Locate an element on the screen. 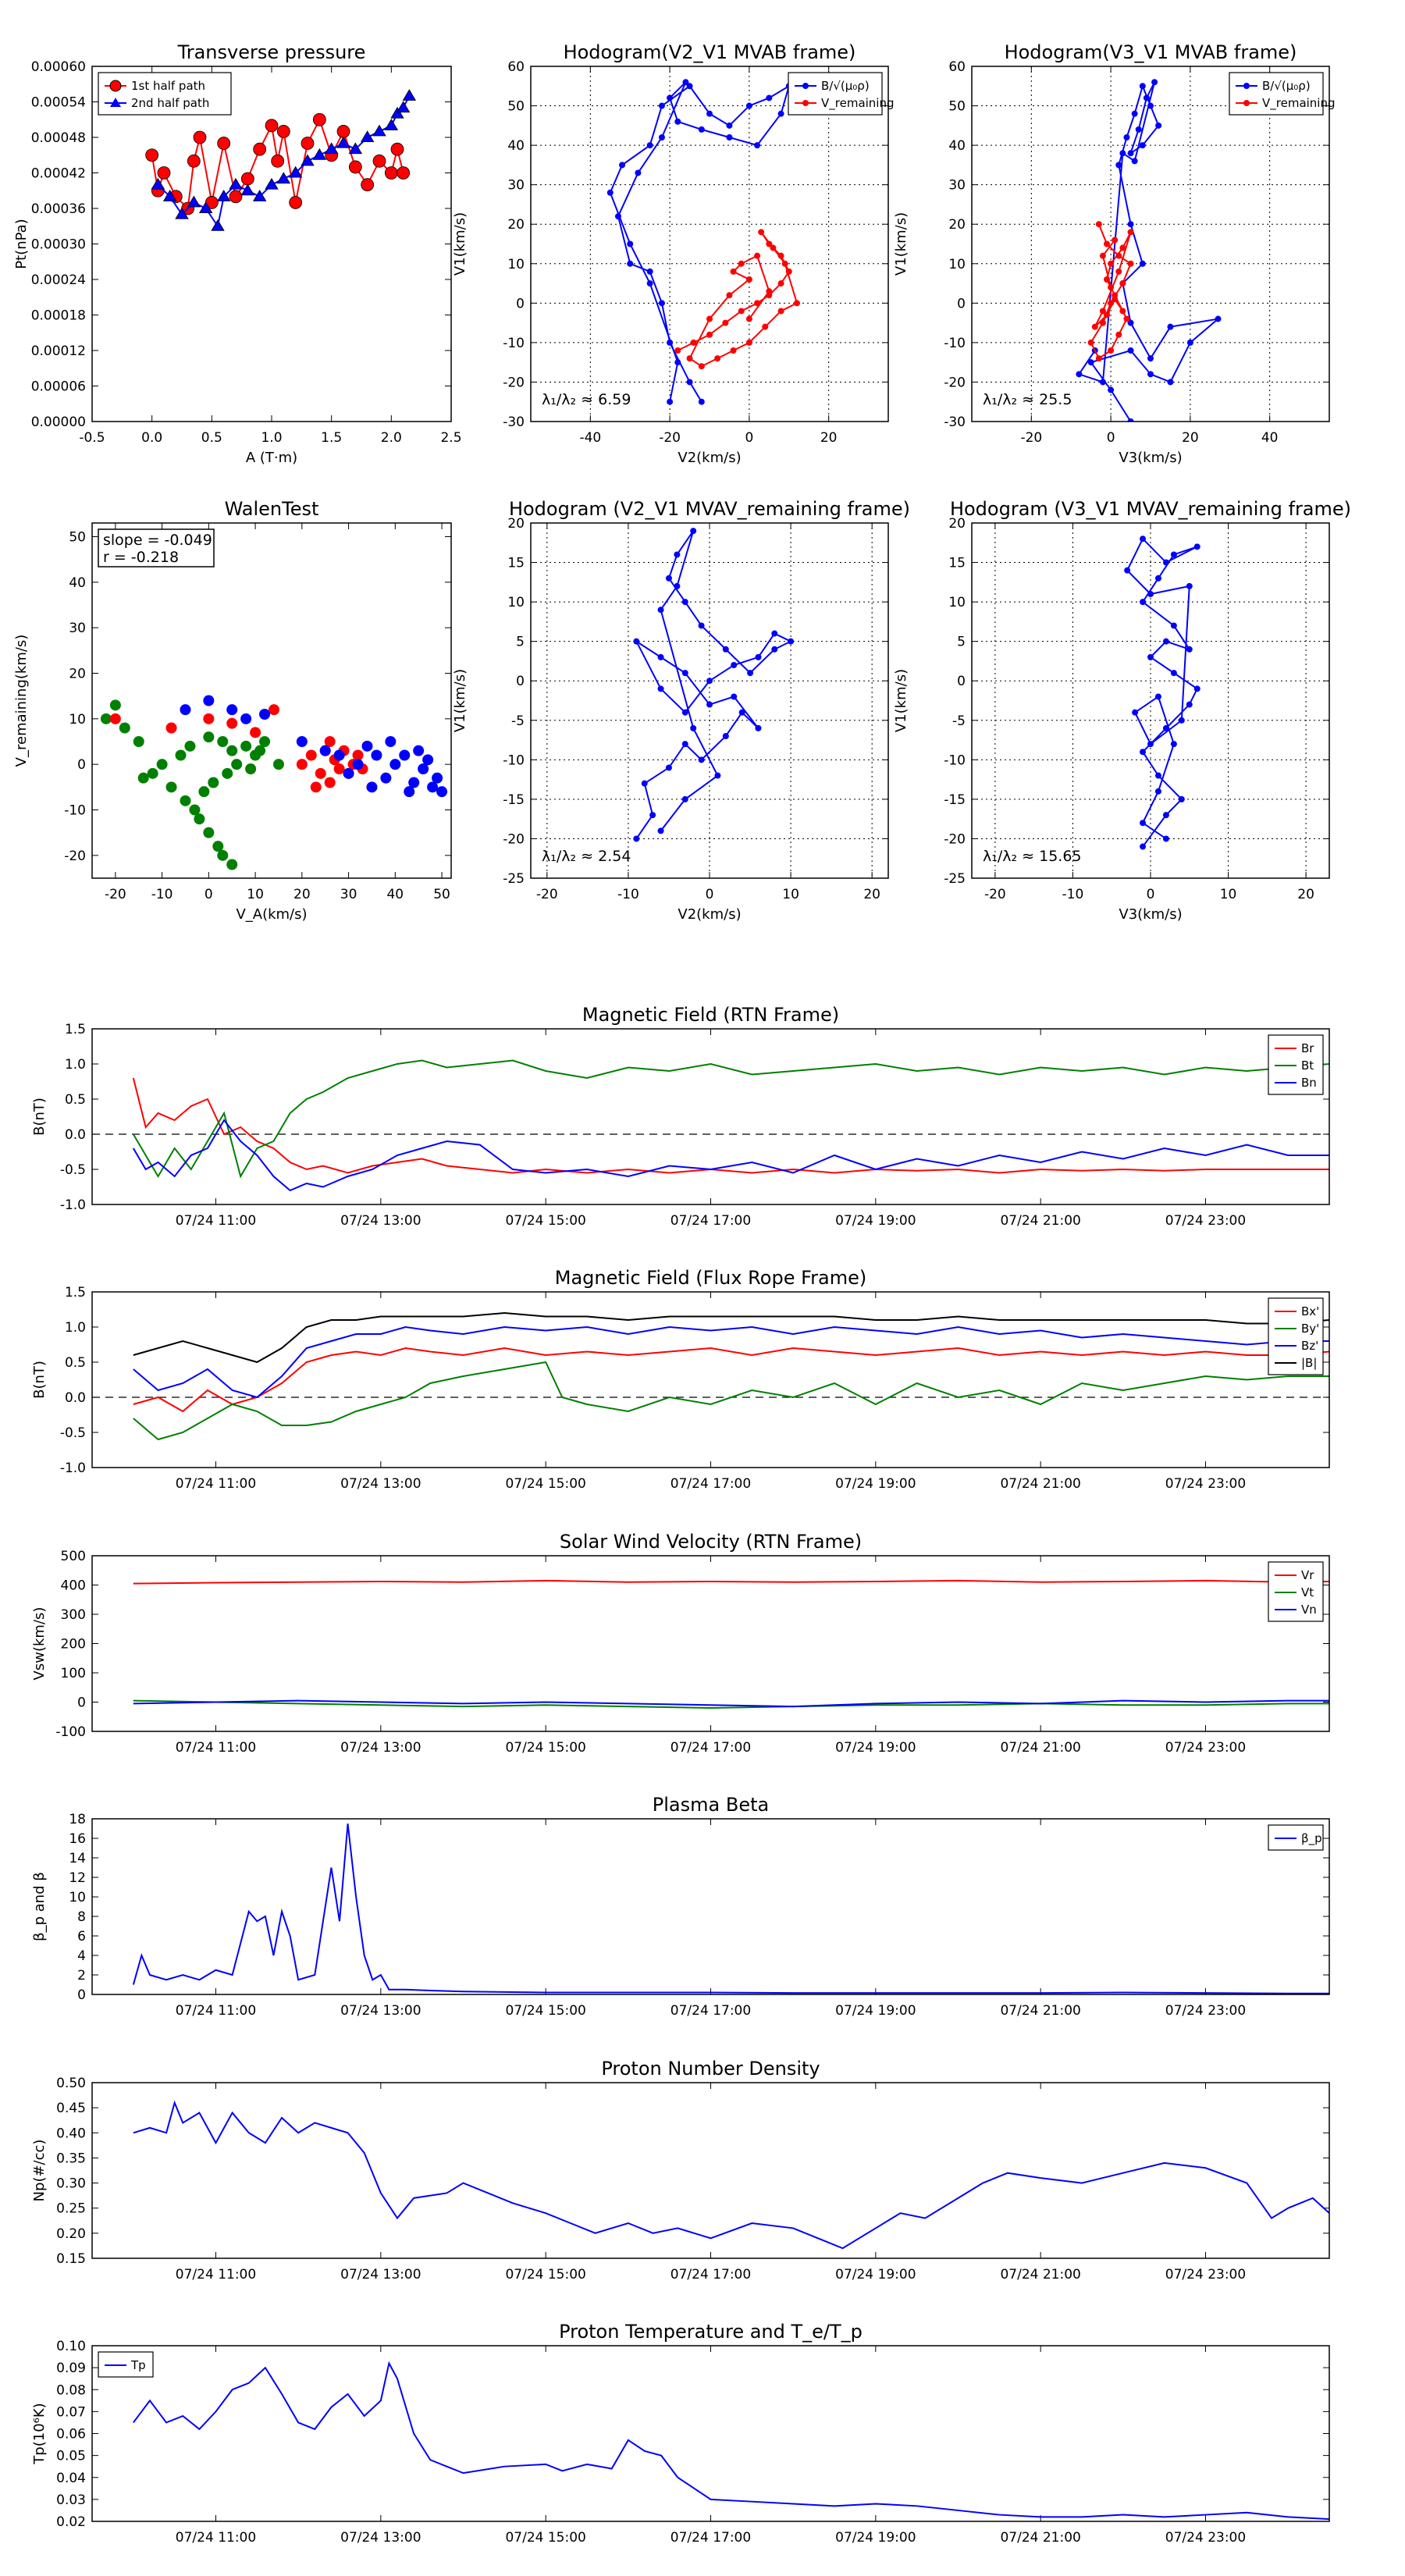 The width and height of the screenshot is (1405, 2576). legend: Bx' By' Bz' |B| is located at coordinates (1296, 1336).